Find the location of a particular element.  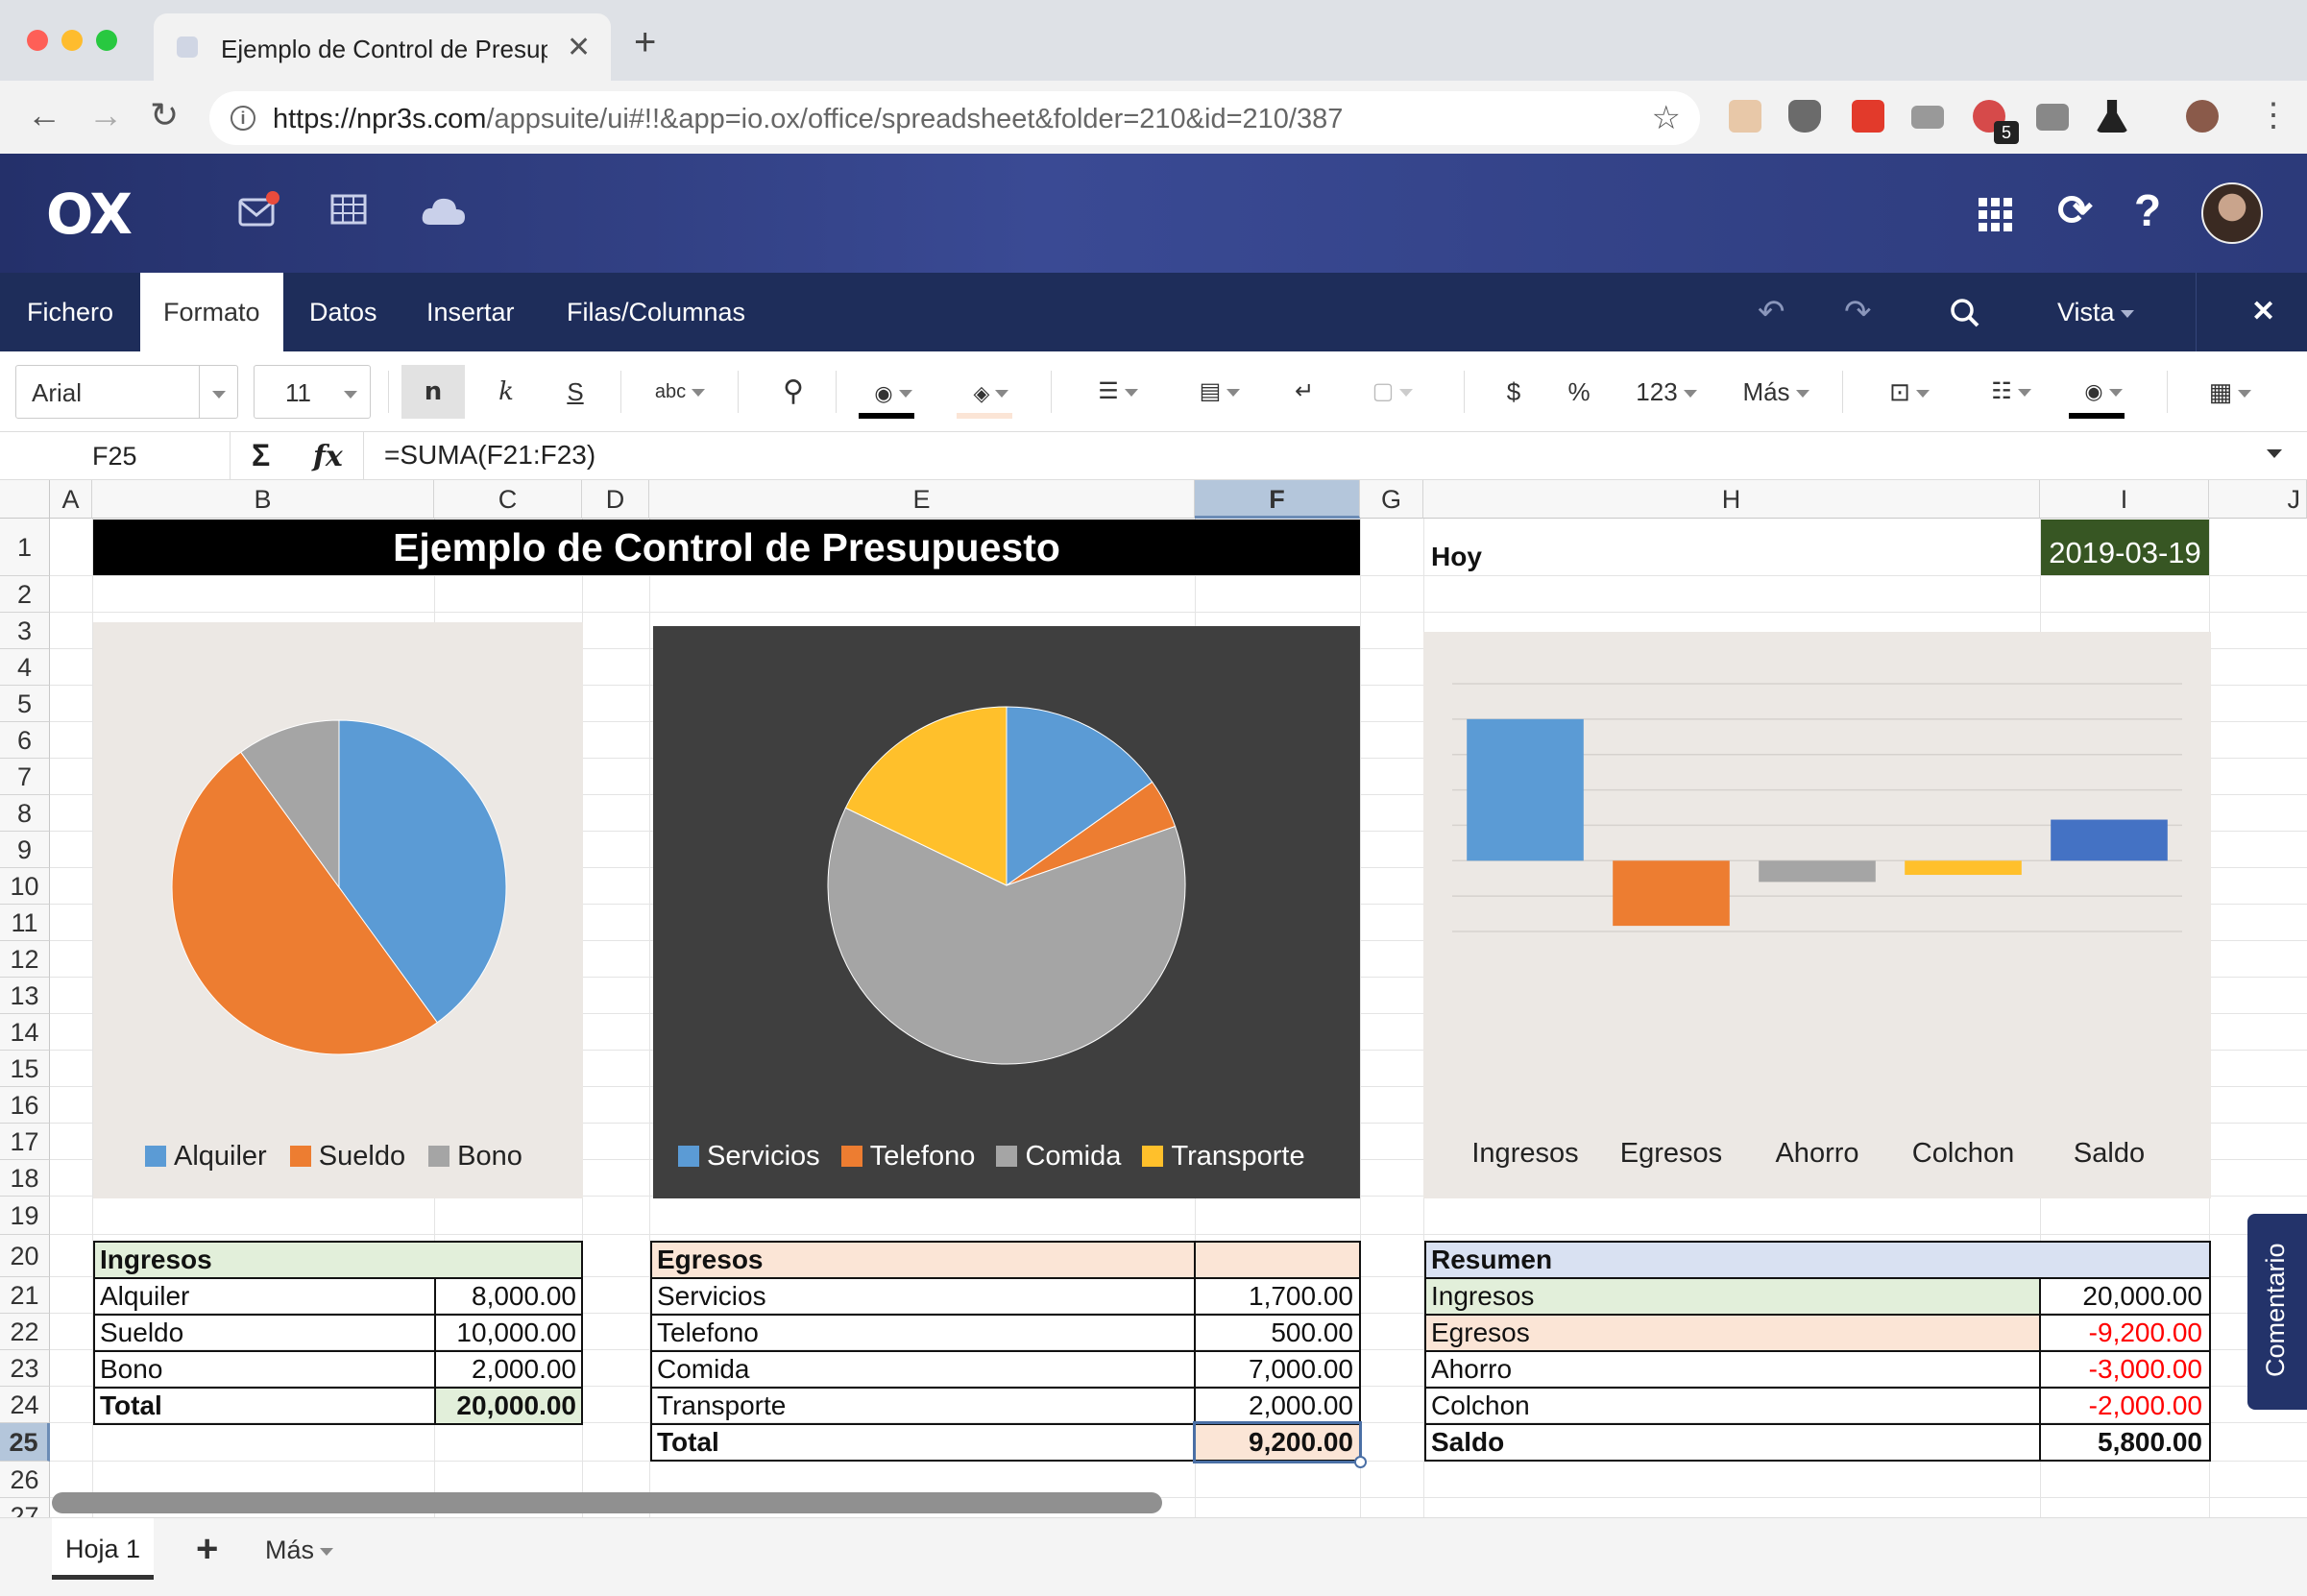

row-header: 22 is located at coordinates (25, 1332).